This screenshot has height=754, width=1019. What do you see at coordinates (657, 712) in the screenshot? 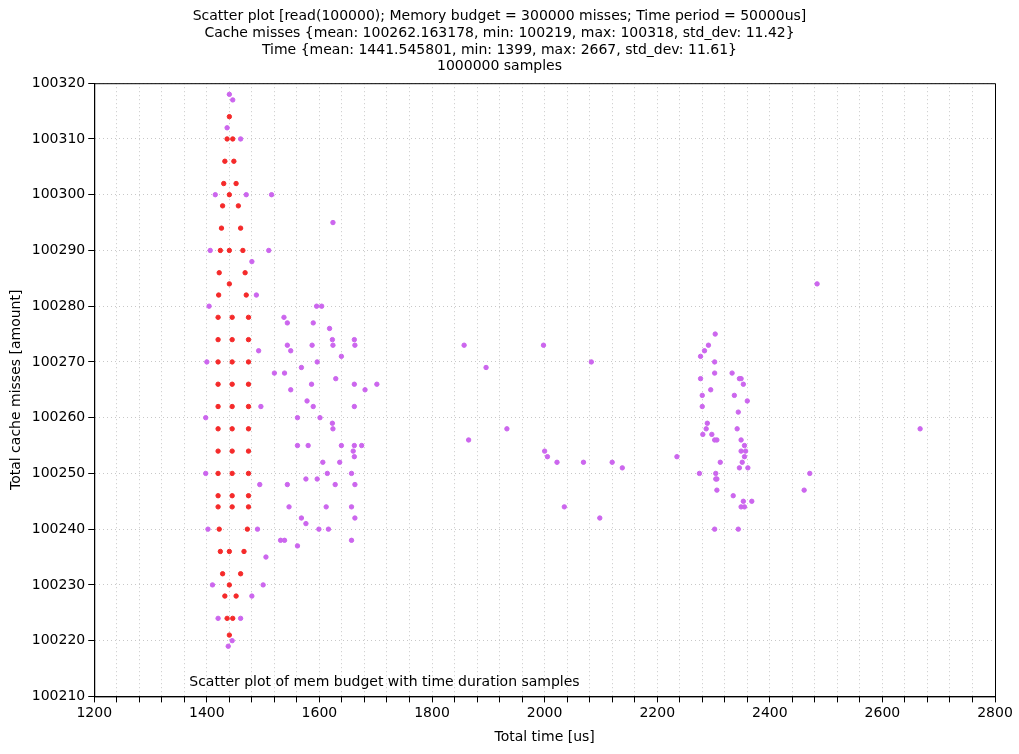
I see `x-tick-label: 2200` at bounding box center [657, 712].